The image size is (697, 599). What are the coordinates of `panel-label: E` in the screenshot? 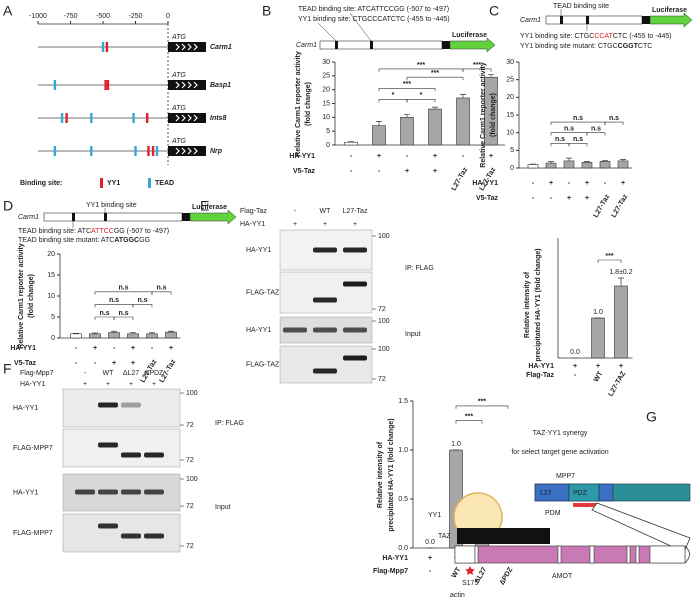 It's located at (204, 206).